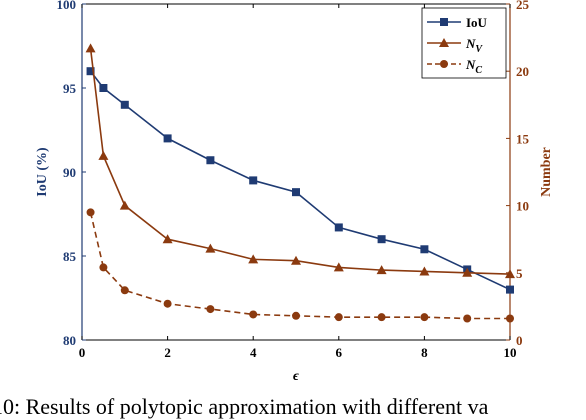  What do you see at coordinates (82, 352) in the screenshot?
I see `x-tick-label: 0` at bounding box center [82, 352].